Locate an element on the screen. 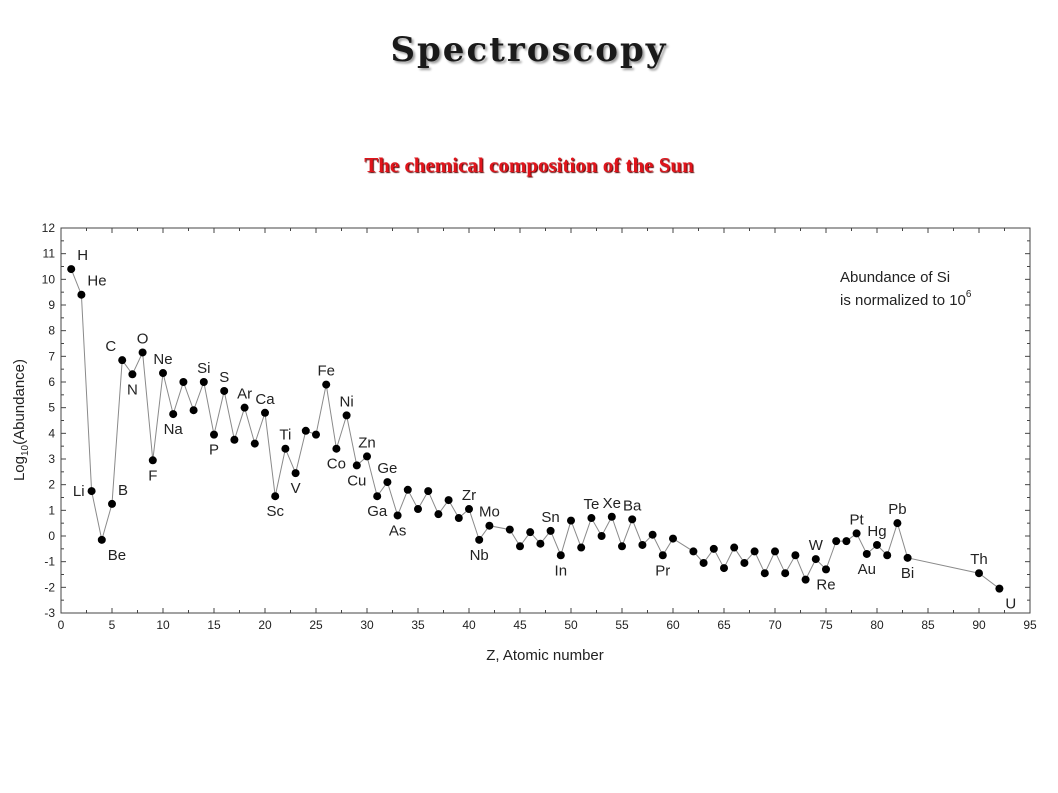 The height and width of the screenshot is (793, 1058). element-label: Fe is located at coordinates (326, 371).